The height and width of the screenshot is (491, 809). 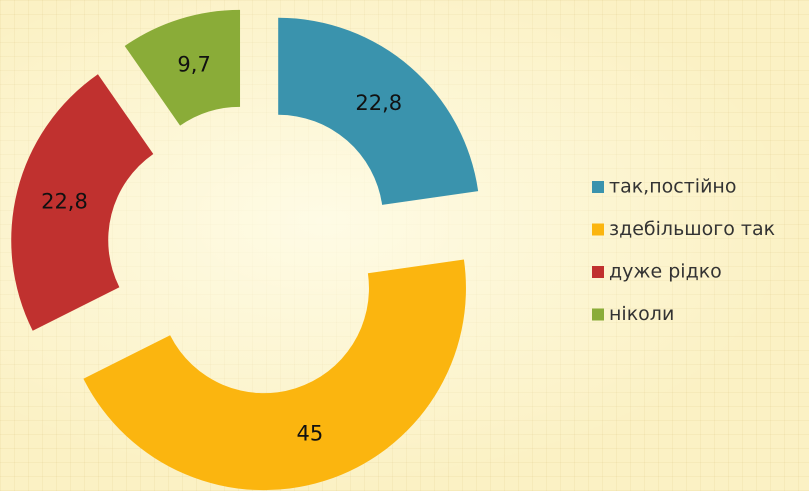 What do you see at coordinates (692, 229) in the screenshot?
I see `legend-label: здебільшого так` at bounding box center [692, 229].